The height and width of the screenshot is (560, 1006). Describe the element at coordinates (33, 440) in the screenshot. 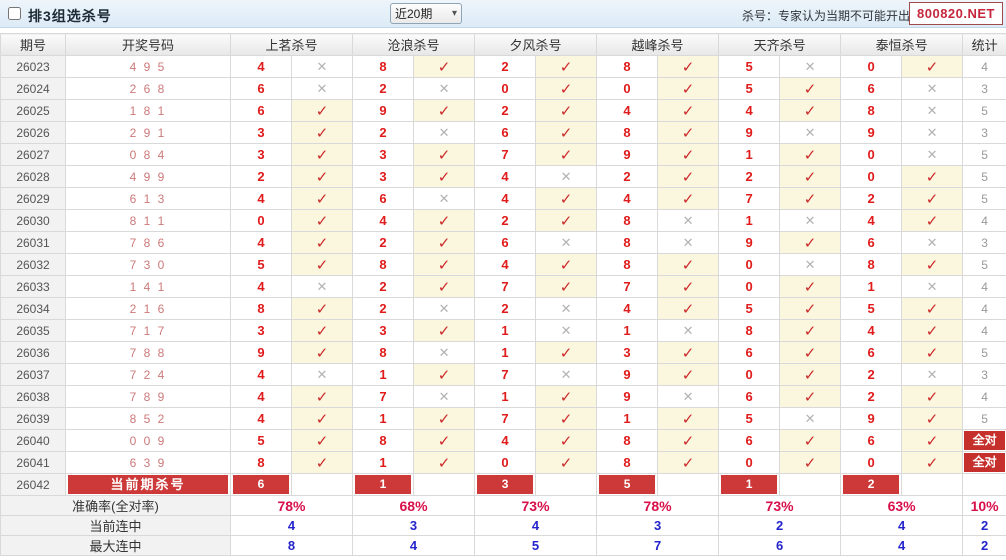

I see `period-cell: 26040` at that location.